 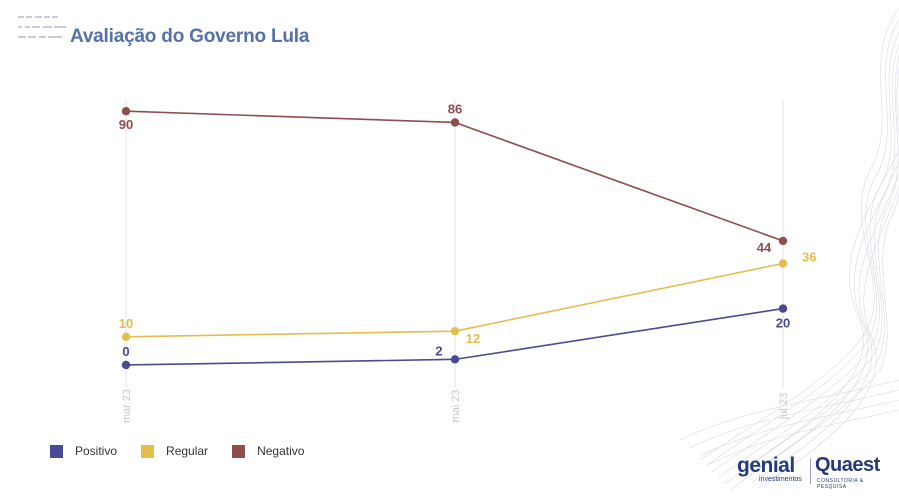 I want to click on chart-legend: Positivo Regular Negativo, so click(x=189, y=451).